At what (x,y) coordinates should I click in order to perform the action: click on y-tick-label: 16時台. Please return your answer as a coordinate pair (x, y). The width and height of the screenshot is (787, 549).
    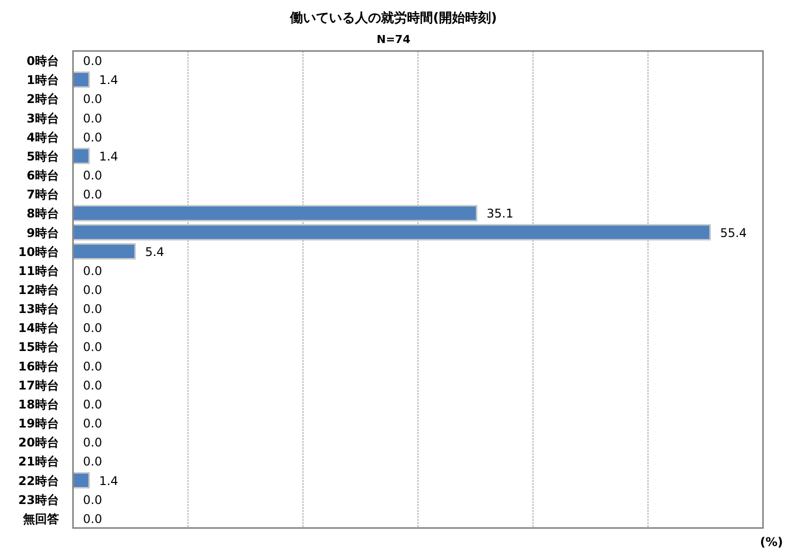
    Looking at the image, I should click on (38, 366).